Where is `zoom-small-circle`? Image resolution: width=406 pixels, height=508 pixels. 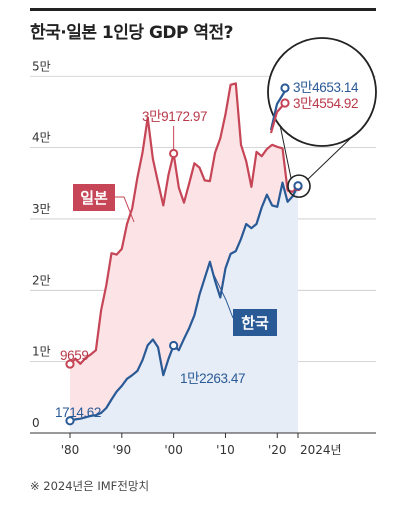 zoom-small-circle is located at coordinates (299, 186).